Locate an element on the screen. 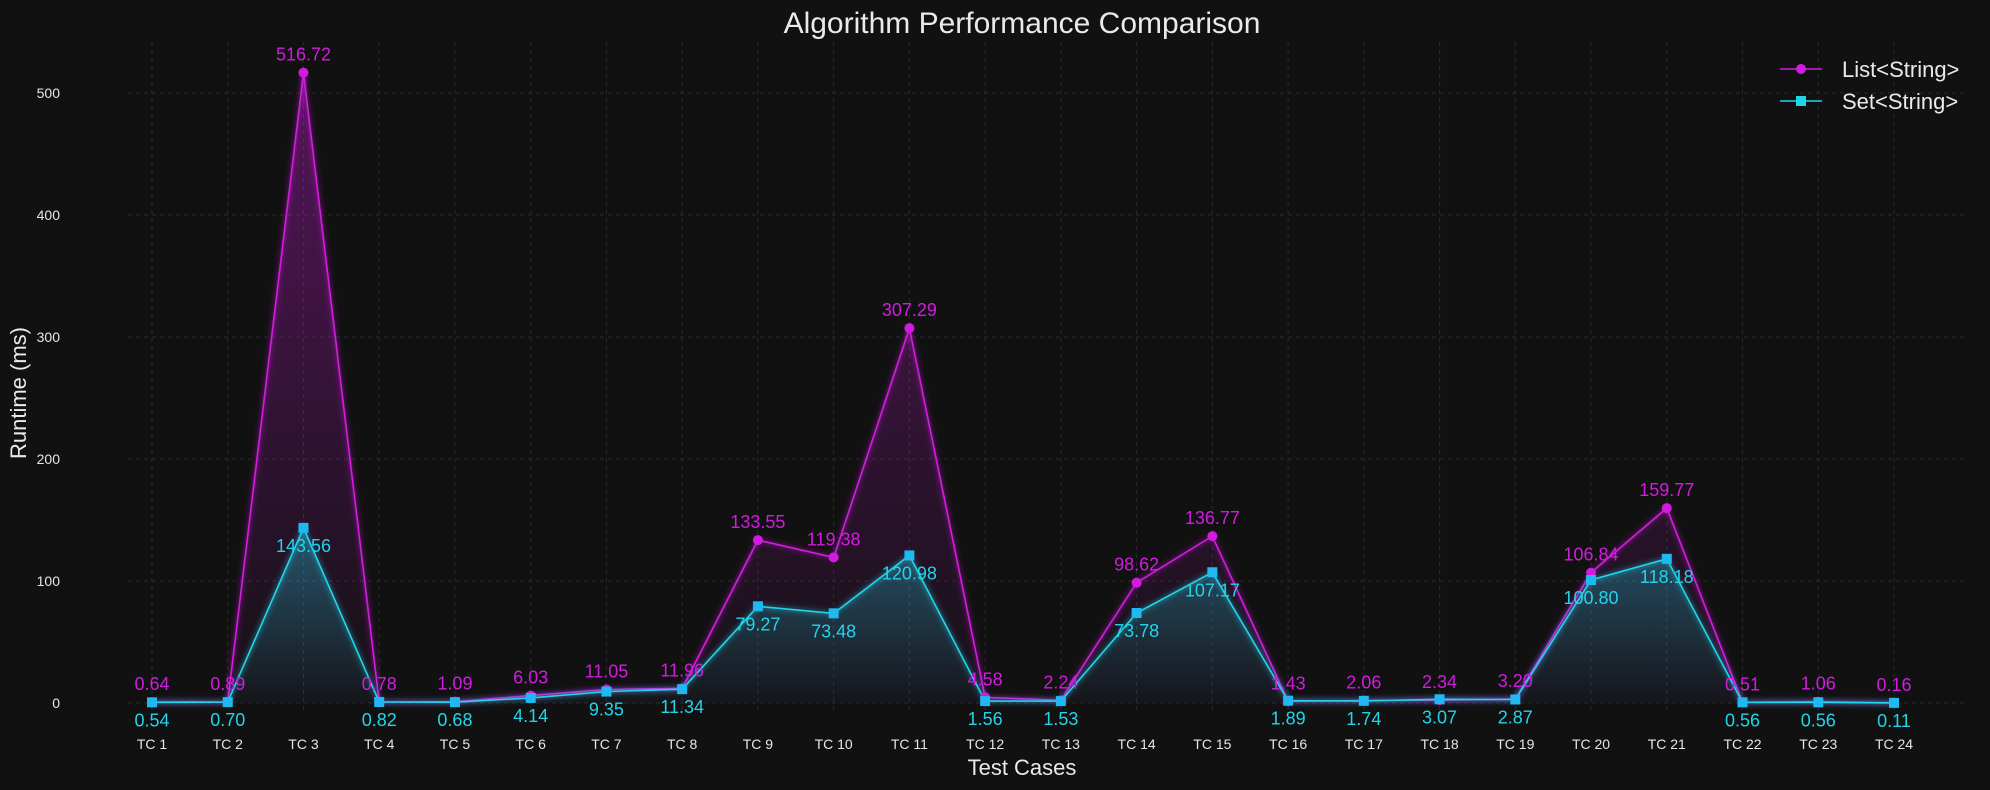 The image size is (1990, 790). data-label-set-19: 2.87 is located at coordinates (1515, 717).